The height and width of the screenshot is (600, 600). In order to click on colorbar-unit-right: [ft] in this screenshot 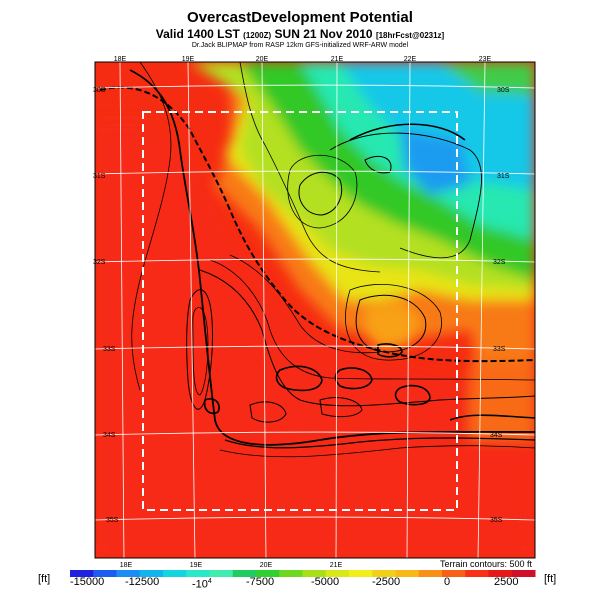, I will do `click(550, 579)`.